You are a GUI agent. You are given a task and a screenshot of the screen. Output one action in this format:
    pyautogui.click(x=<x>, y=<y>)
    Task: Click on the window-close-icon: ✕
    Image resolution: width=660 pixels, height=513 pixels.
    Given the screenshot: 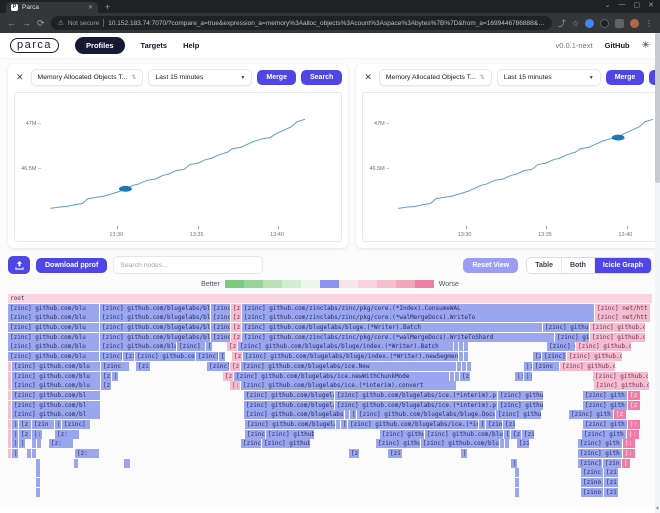 What is the action you would take?
    pyautogui.click(x=651, y=5)
    